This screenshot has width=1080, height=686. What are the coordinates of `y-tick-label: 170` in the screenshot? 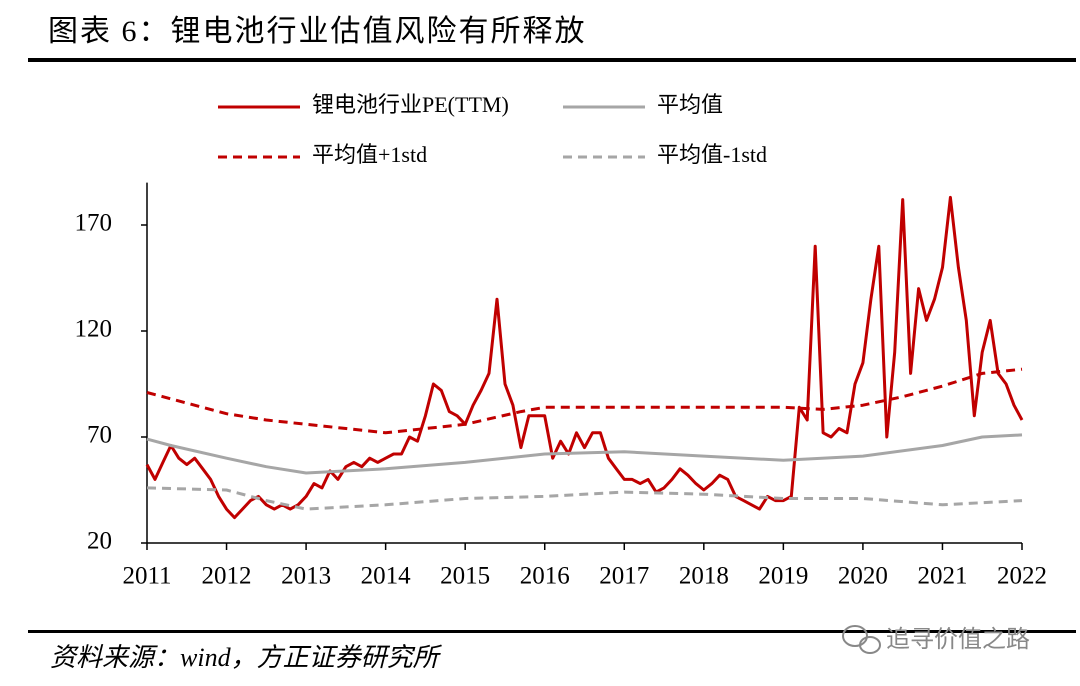 It's located at (94, 223).